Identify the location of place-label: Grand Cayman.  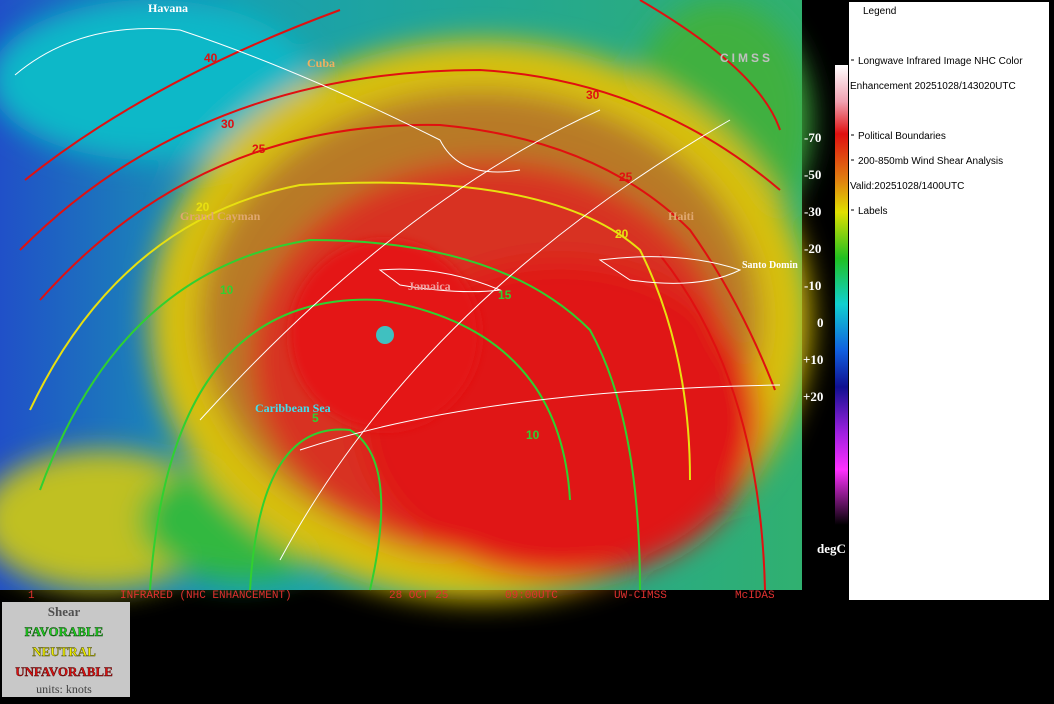
(220, 216).